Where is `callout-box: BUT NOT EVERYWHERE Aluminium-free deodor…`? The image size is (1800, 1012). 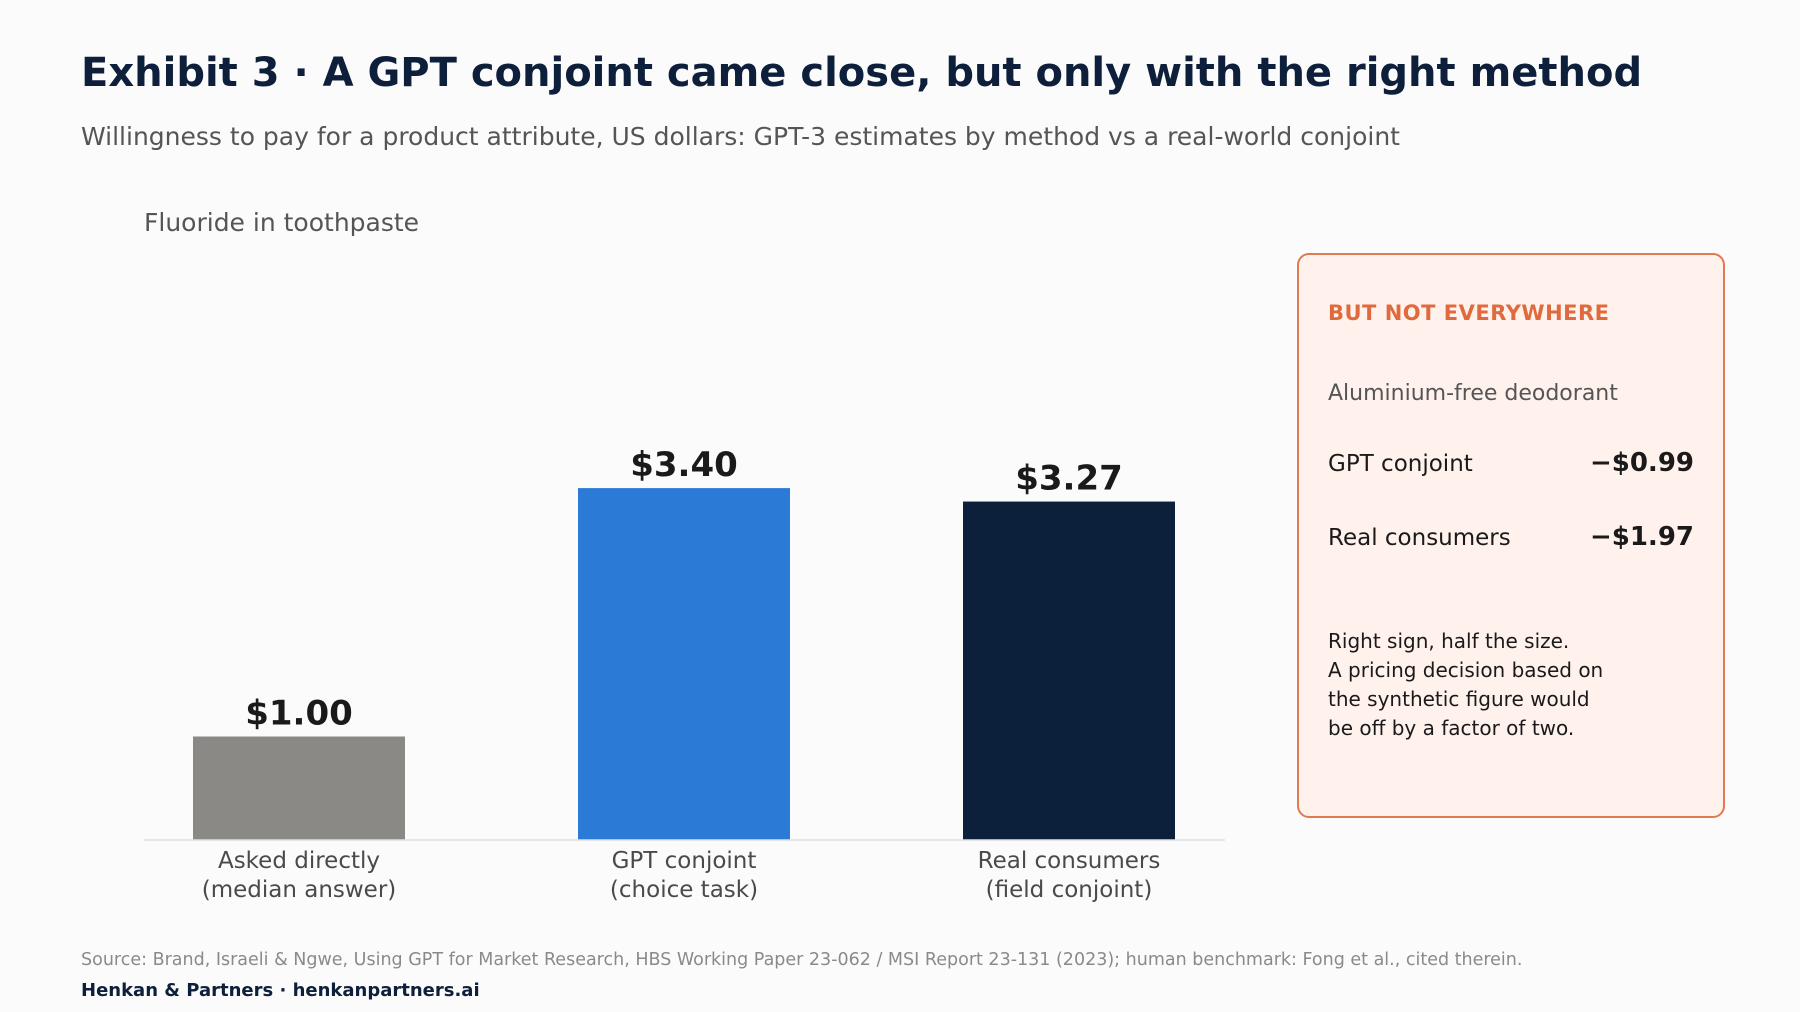
callout-box: BUT NOT EVERYWHERE Aluminium-free deodor… is located at coordinates (1511, 535).